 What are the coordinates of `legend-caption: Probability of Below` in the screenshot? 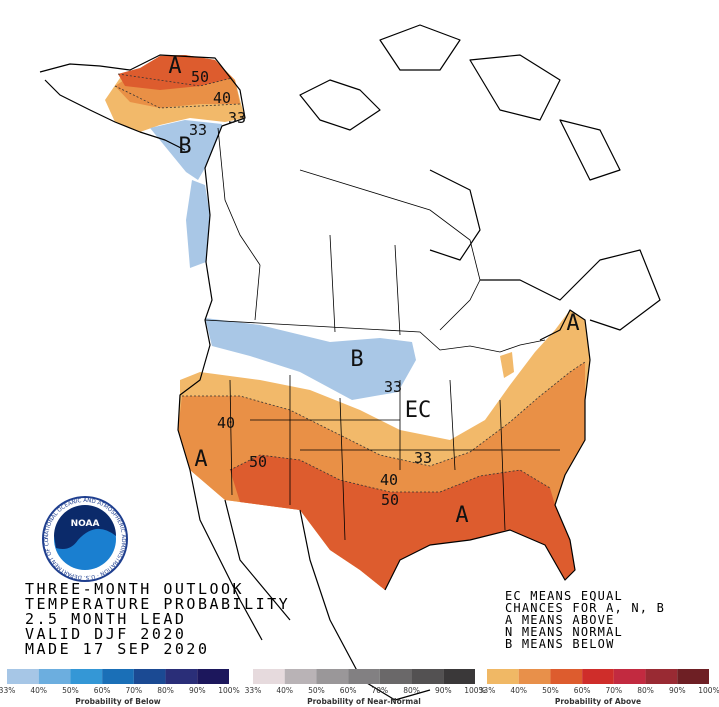 It's located at (117, 701).